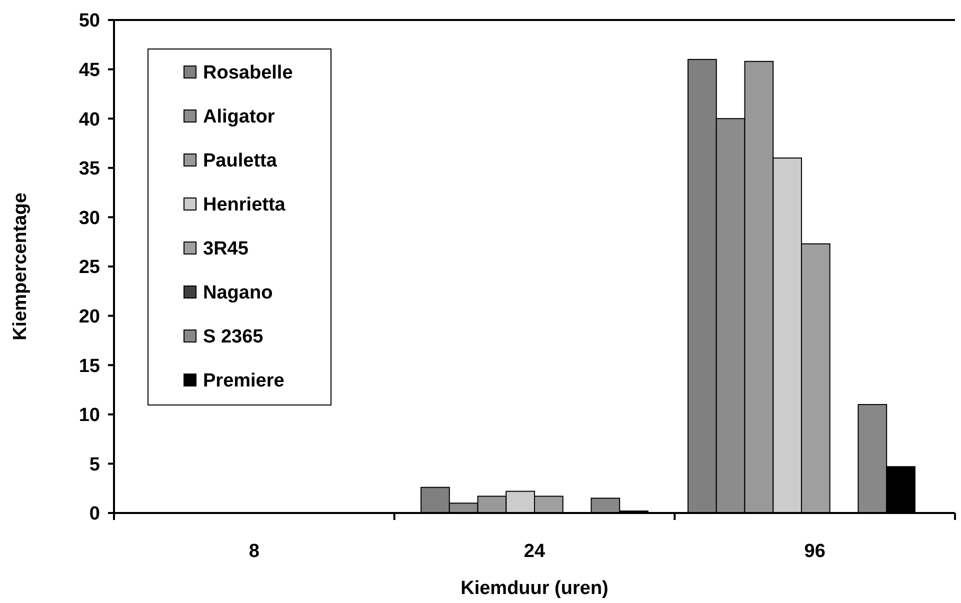 This screenshot has width=961, height=603. I want to click on x-tick-label: 8, so click(254, 551).